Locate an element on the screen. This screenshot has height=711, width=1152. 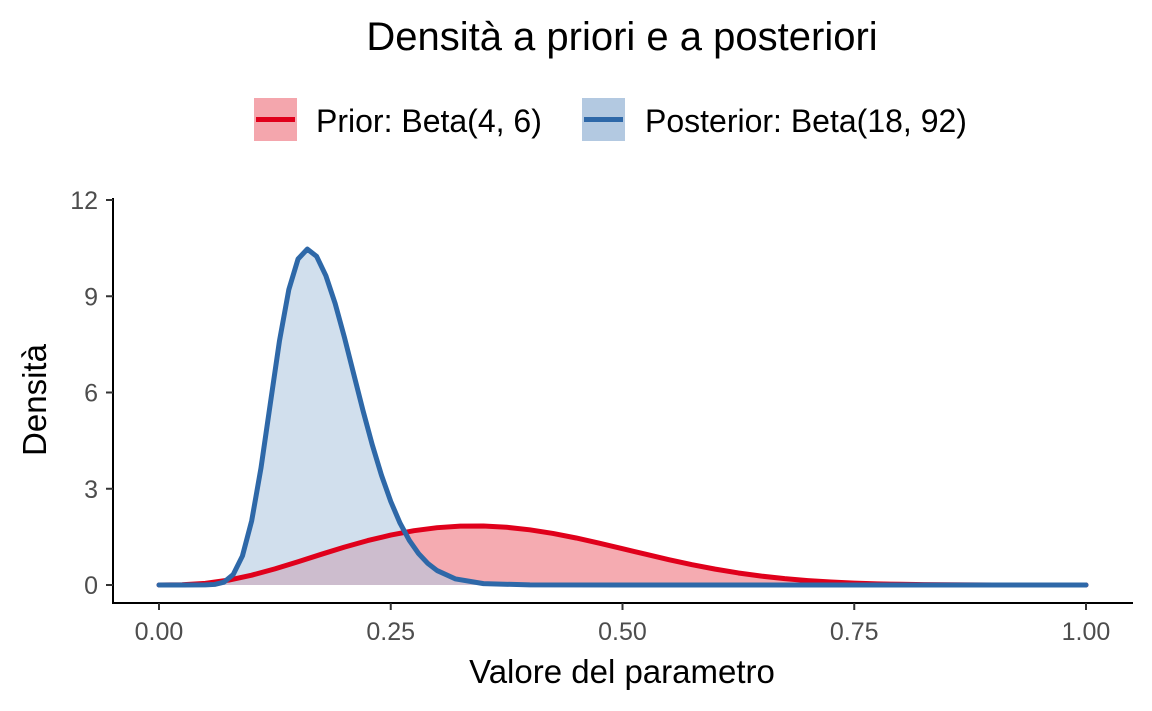
y-axis-ticks: 0 3 6 9 12 is located at coordinates (91, 393).